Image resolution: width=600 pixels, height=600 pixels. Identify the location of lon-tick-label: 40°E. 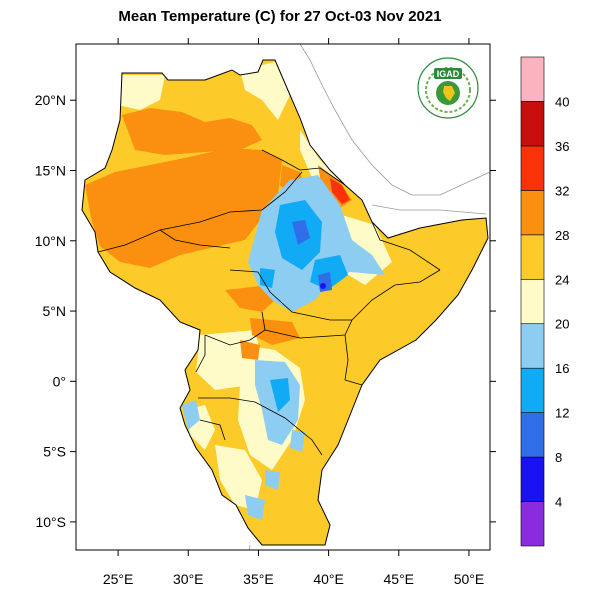
(328, 579).